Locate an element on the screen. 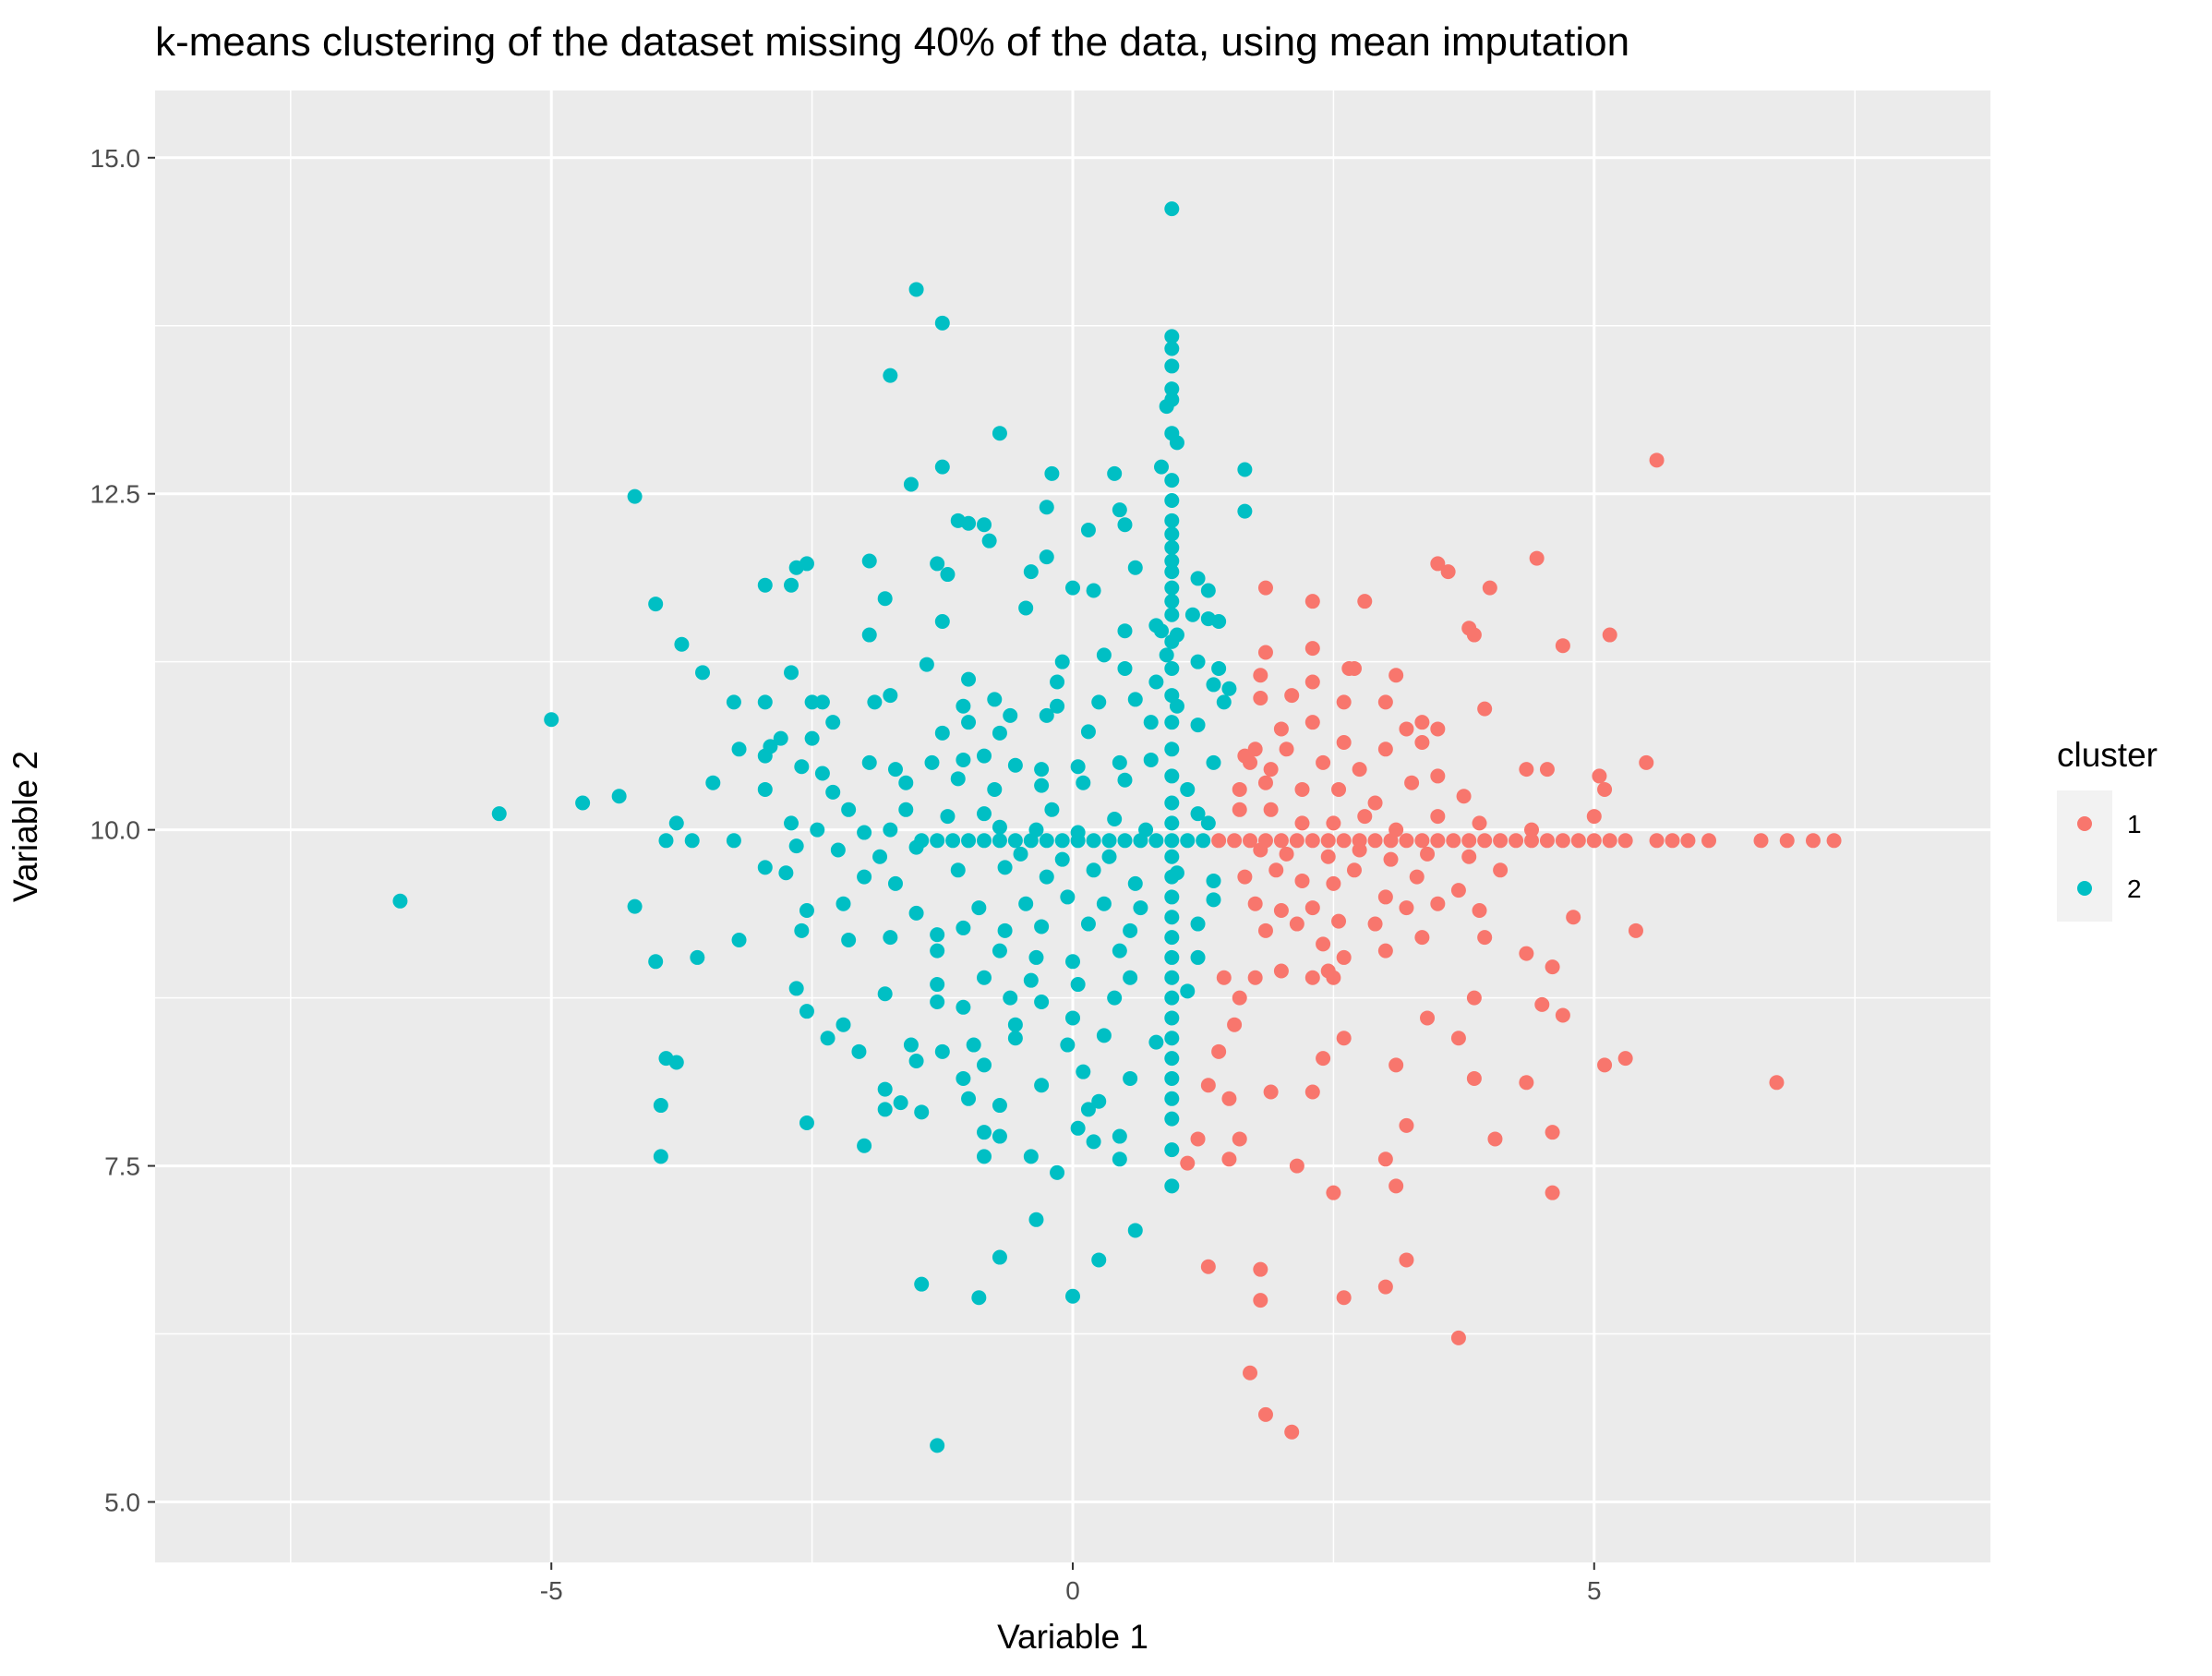 The image size is (2212, 1676). y-tick-label: 7.5 is located at coordinates (122, 1166).